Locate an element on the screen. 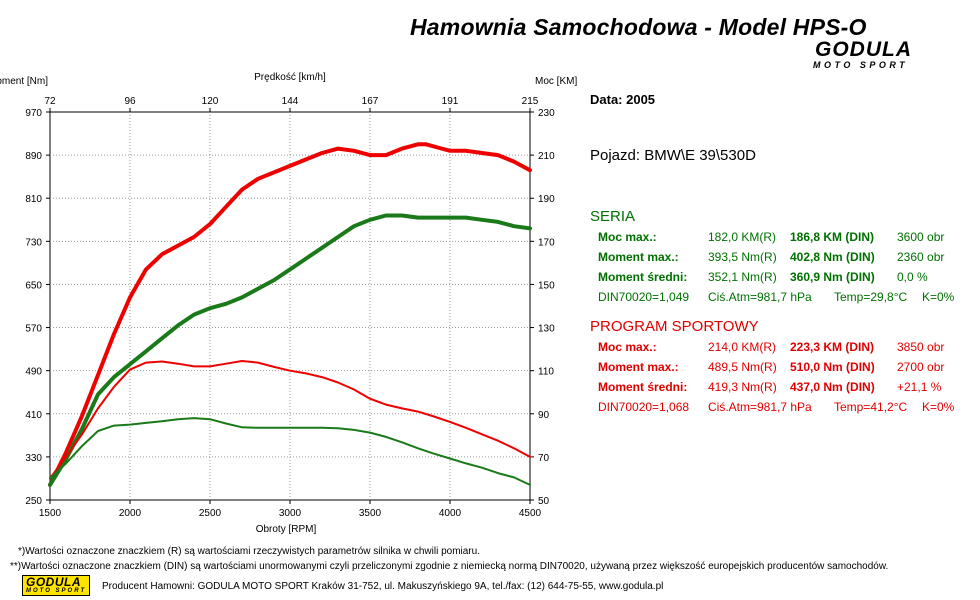 This screenshot has width=980, height=600. seria-row-din: 186,8 KM (DIN) is located at coordinates (832, 237).